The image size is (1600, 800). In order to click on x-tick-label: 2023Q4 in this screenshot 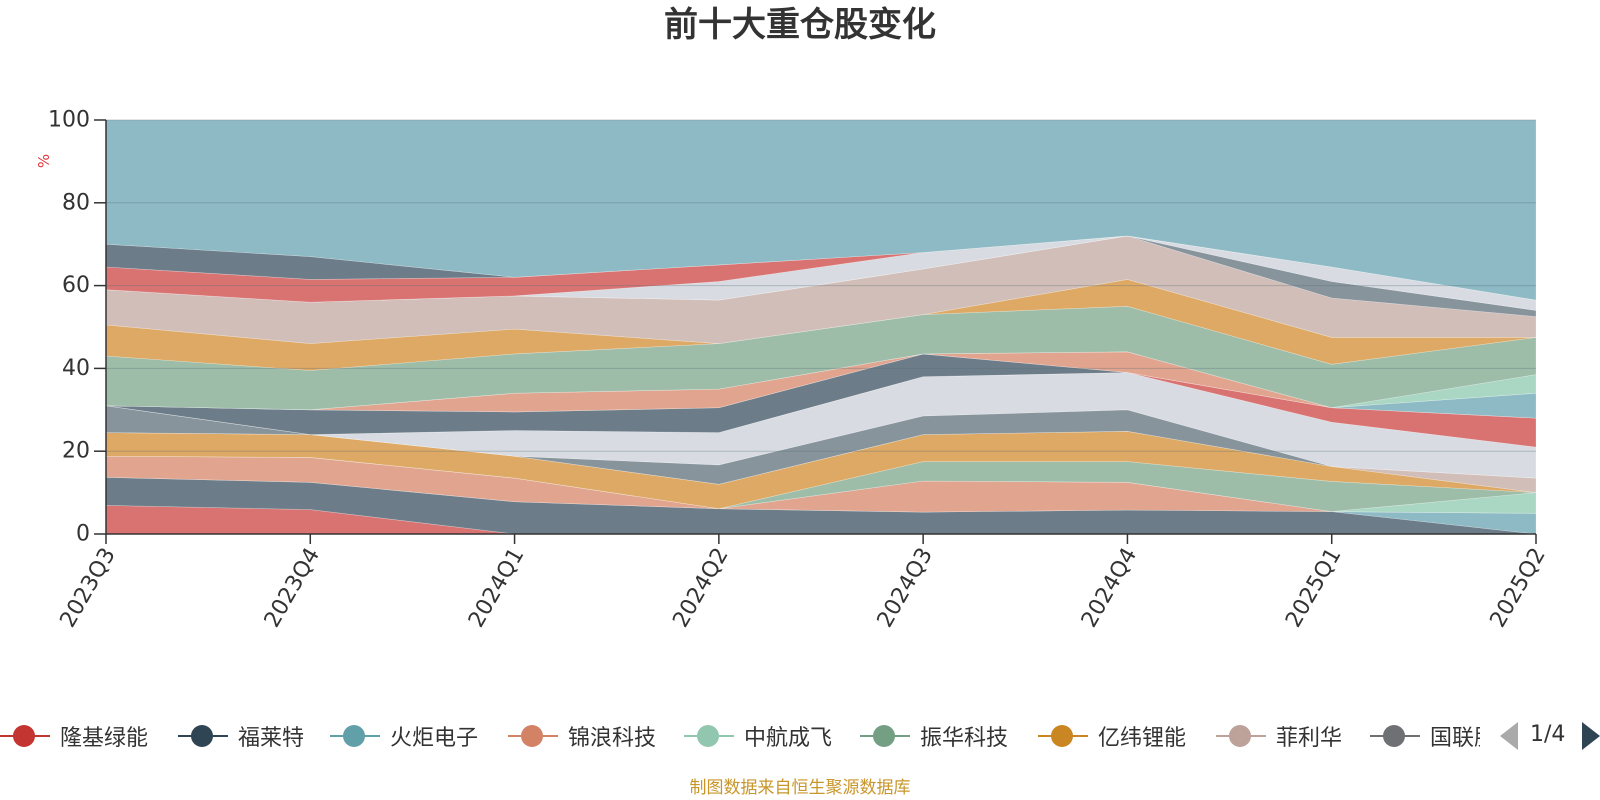, I will do `click(292, 588)`.